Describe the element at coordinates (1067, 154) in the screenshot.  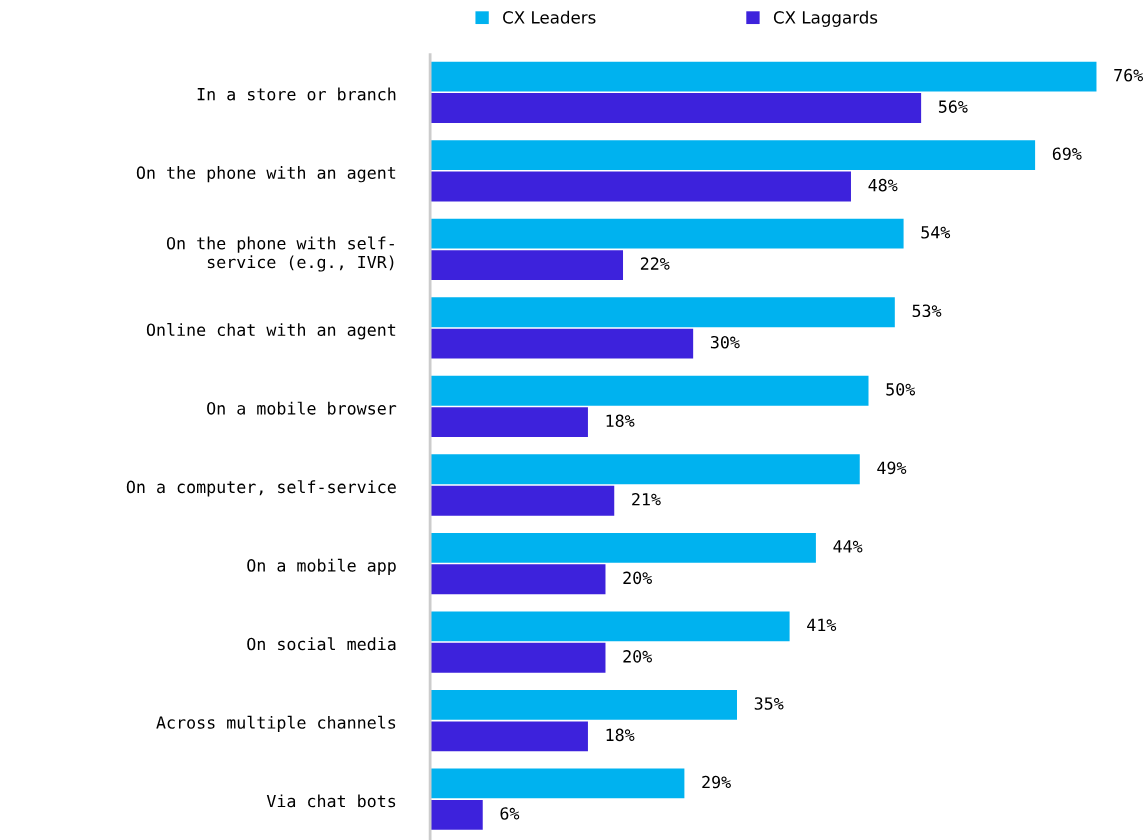
I see `data-label: 69%` at that location.